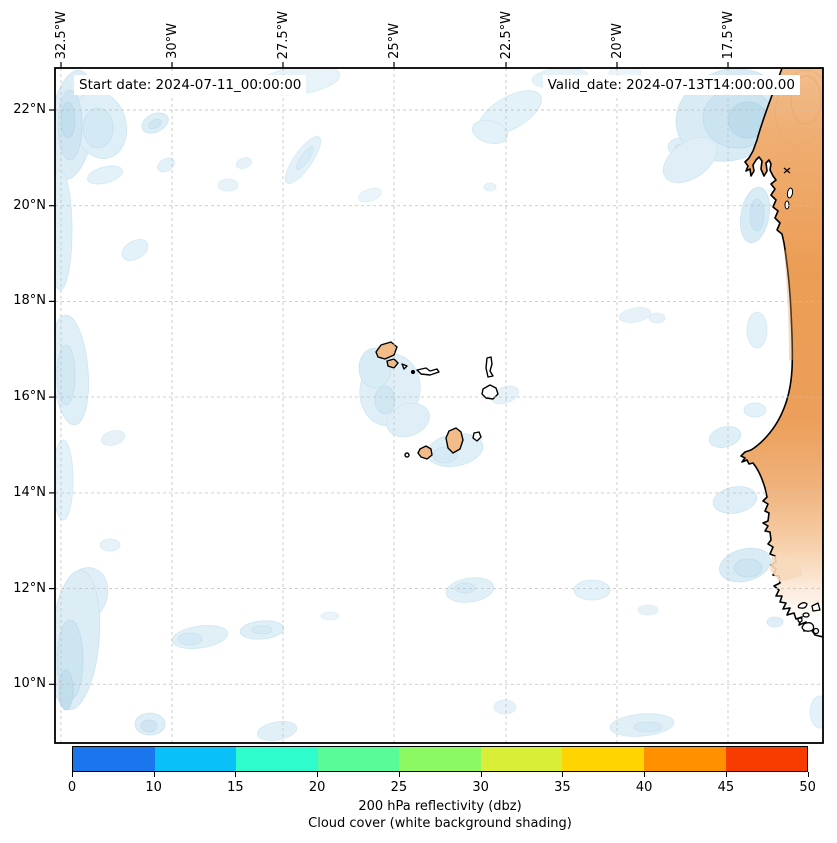 This screenshot has width=837, height=843. I want to click on colorbar-track, so click(440, 759).